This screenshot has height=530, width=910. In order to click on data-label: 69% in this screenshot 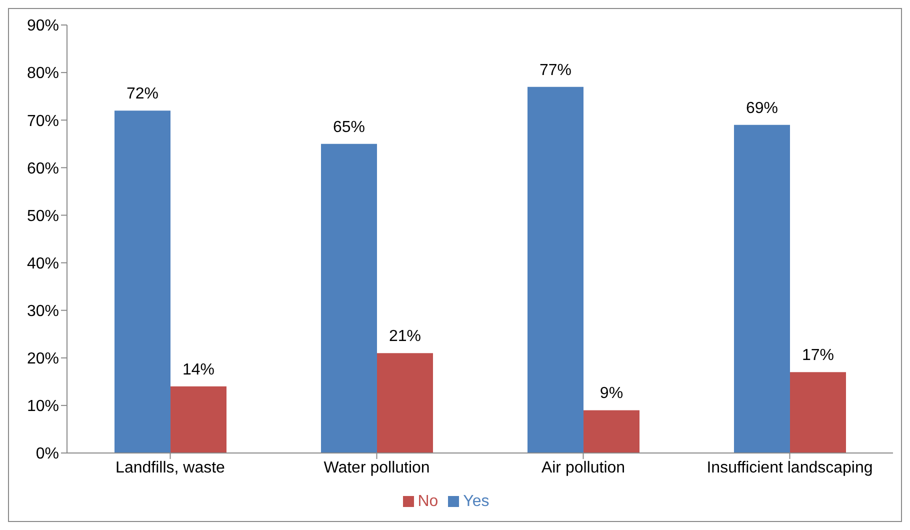, I will do `click(762, 108)`.